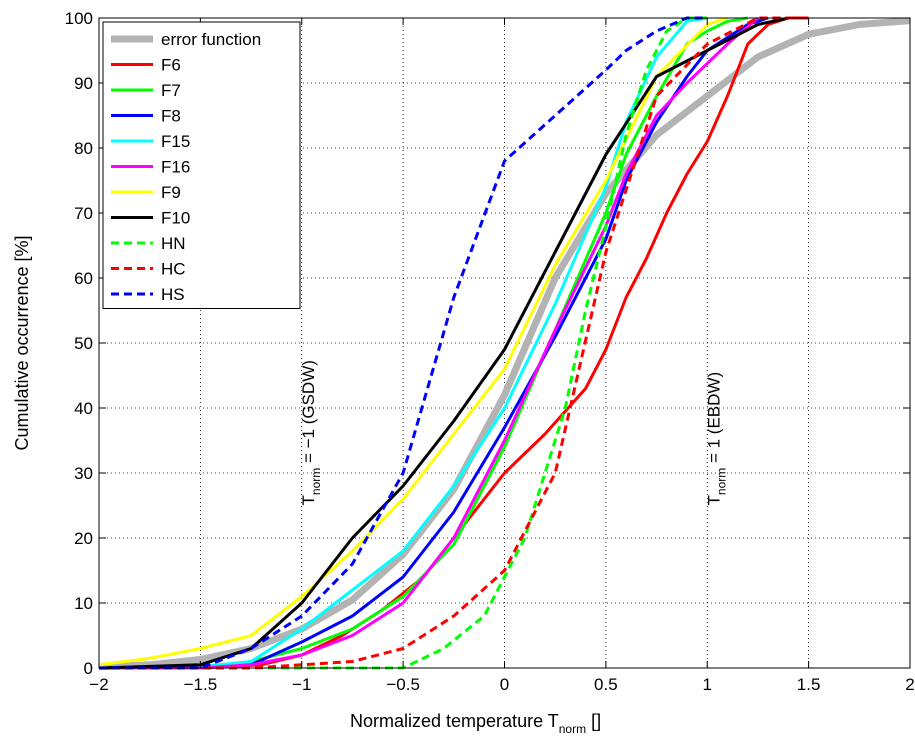 The height and width of the screenshot is (742, 915). Describe the element at coordinates (171, 90) in the screenshot. I see `legend-label: F7` at that location.